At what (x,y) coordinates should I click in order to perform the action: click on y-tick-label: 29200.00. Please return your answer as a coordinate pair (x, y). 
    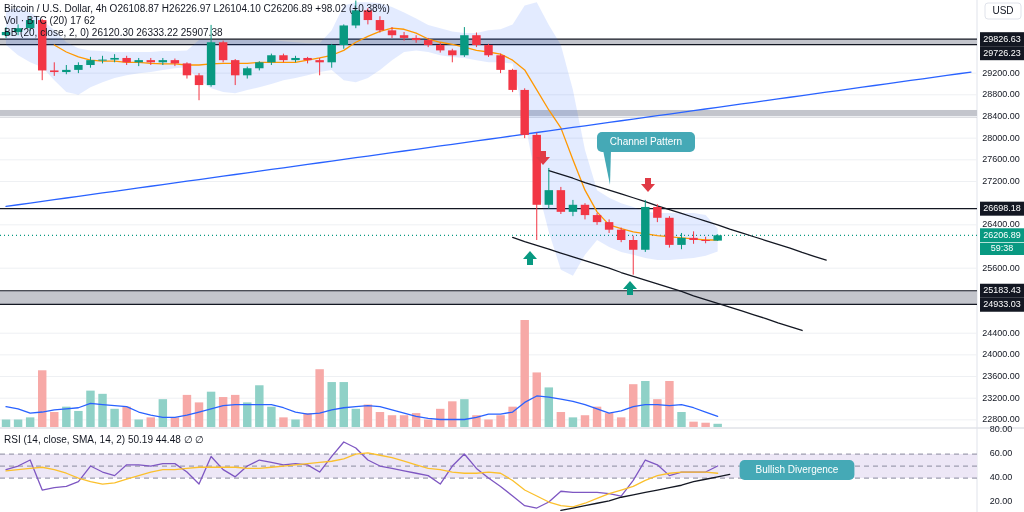
    Looking at the image, I should click on (1001, 72).